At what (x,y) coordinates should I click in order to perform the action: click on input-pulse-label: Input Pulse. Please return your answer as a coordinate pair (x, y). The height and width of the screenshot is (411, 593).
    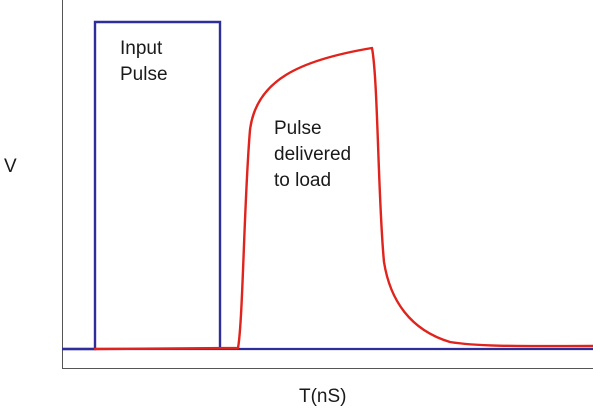
    Looking at the image, I should click on (144, 61).